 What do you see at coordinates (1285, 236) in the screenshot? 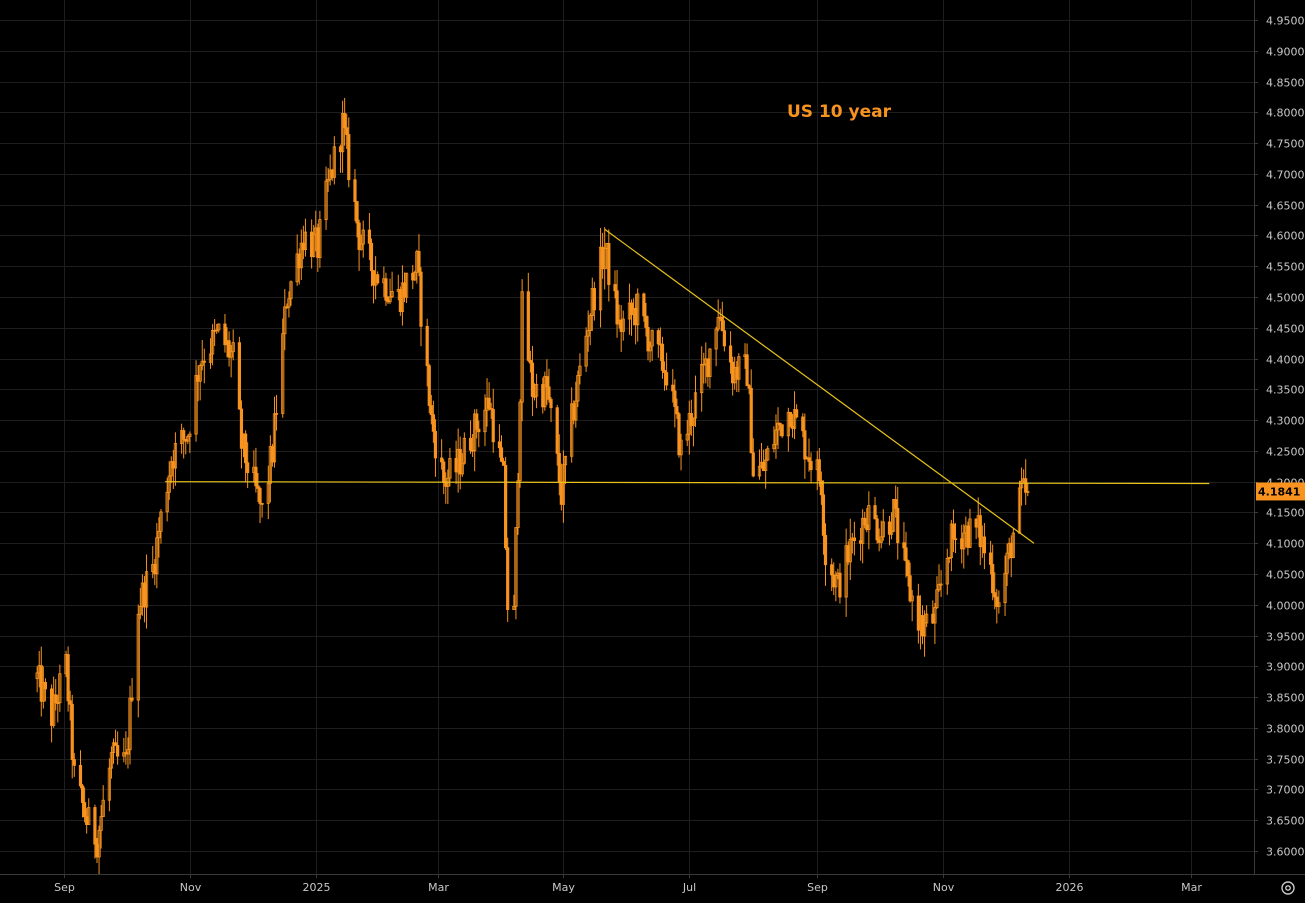
I see `price-tick-label: 4.6000` at bounding box center [1285, 236].